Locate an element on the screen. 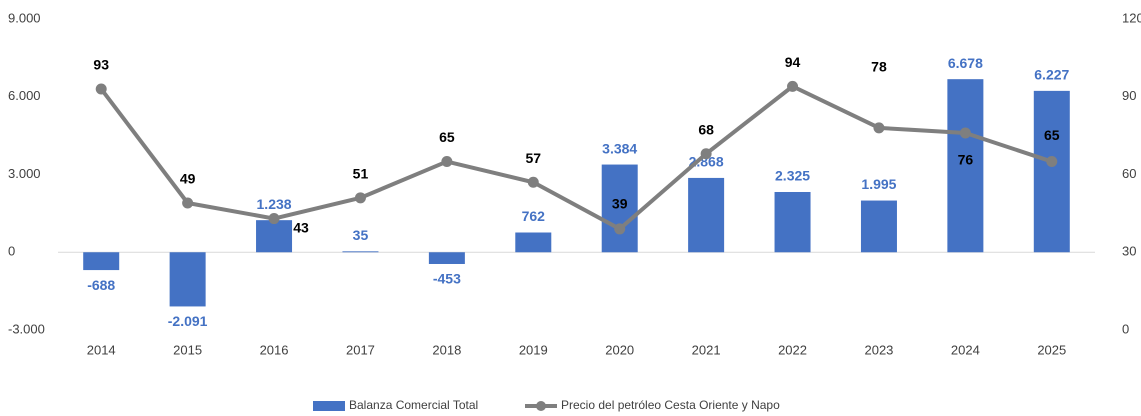 This screenshot has width=1141, height=416. bar-label: 1.238 is located at coordinates (274, 204).